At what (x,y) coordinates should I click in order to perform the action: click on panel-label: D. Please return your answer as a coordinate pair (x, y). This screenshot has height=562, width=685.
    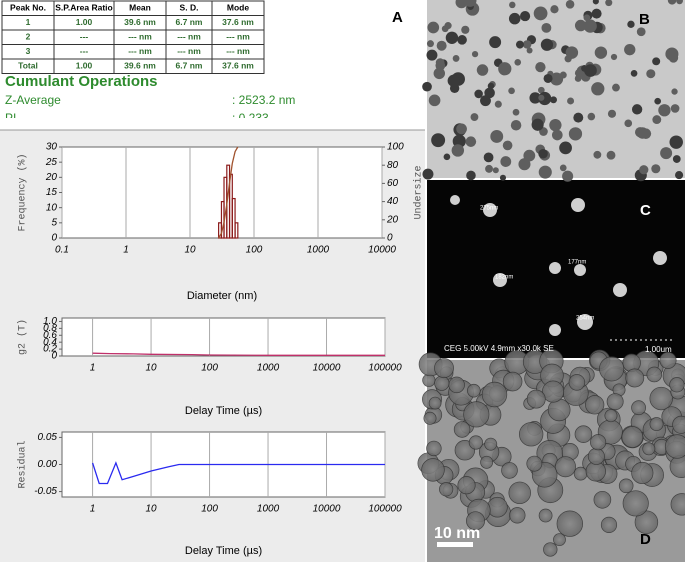
    Looking at the image, I should click on (645, 539).